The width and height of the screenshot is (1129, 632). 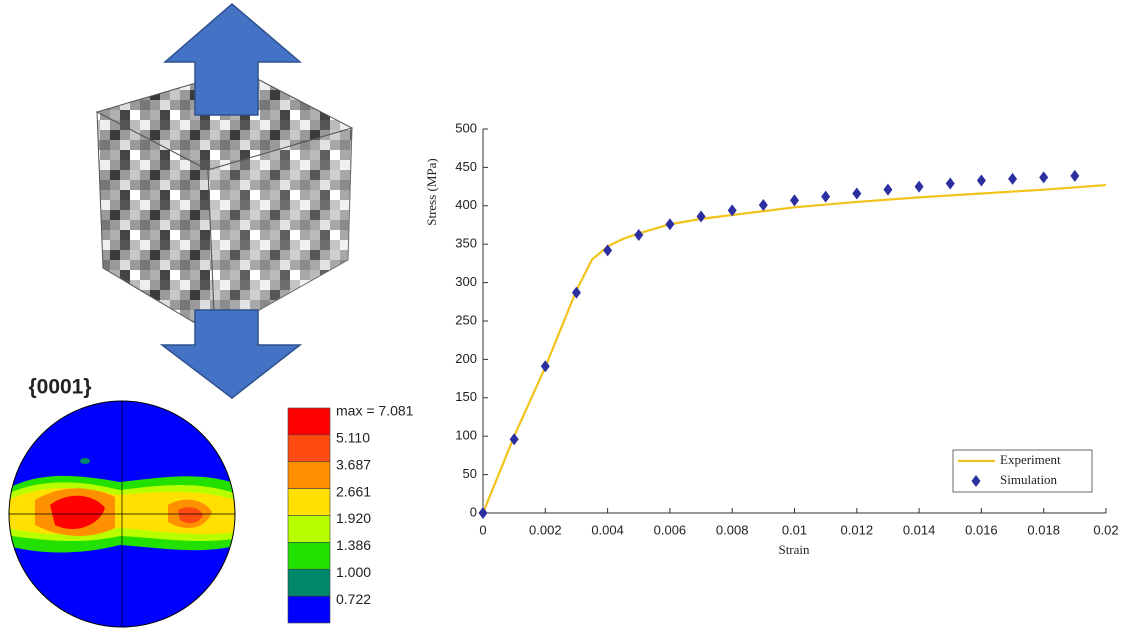 What do you see at coordinates (353, 518) in the screenshot?
I see `colorbar-label: 1.920` at bounding box center [353, 518].